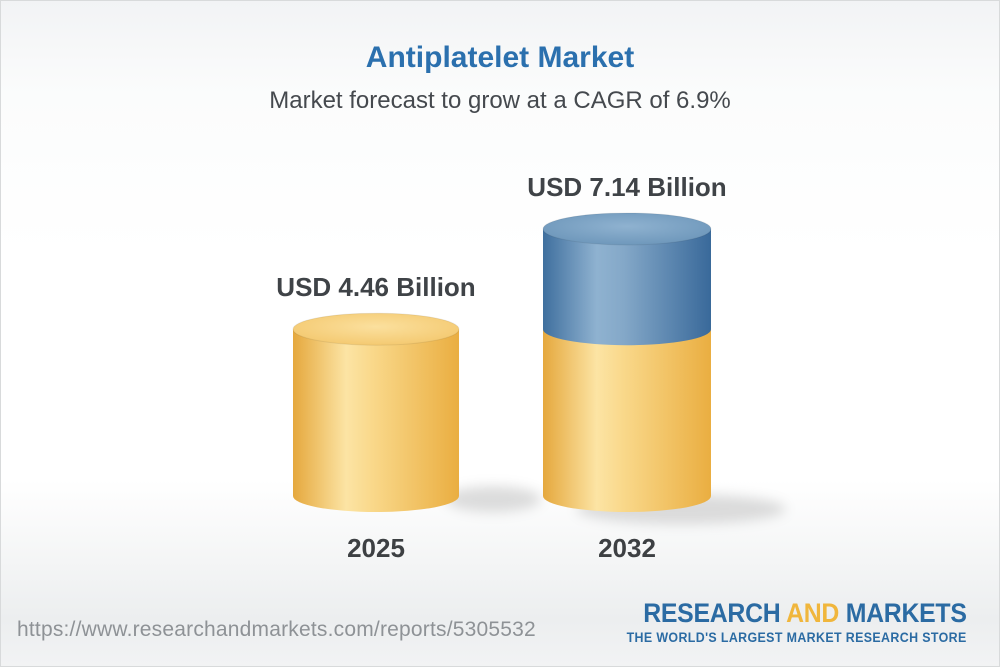  Describe the element at coordinates (906, 613) in the screenshot. I see `logo-word-markets: MARKETS` at that location.